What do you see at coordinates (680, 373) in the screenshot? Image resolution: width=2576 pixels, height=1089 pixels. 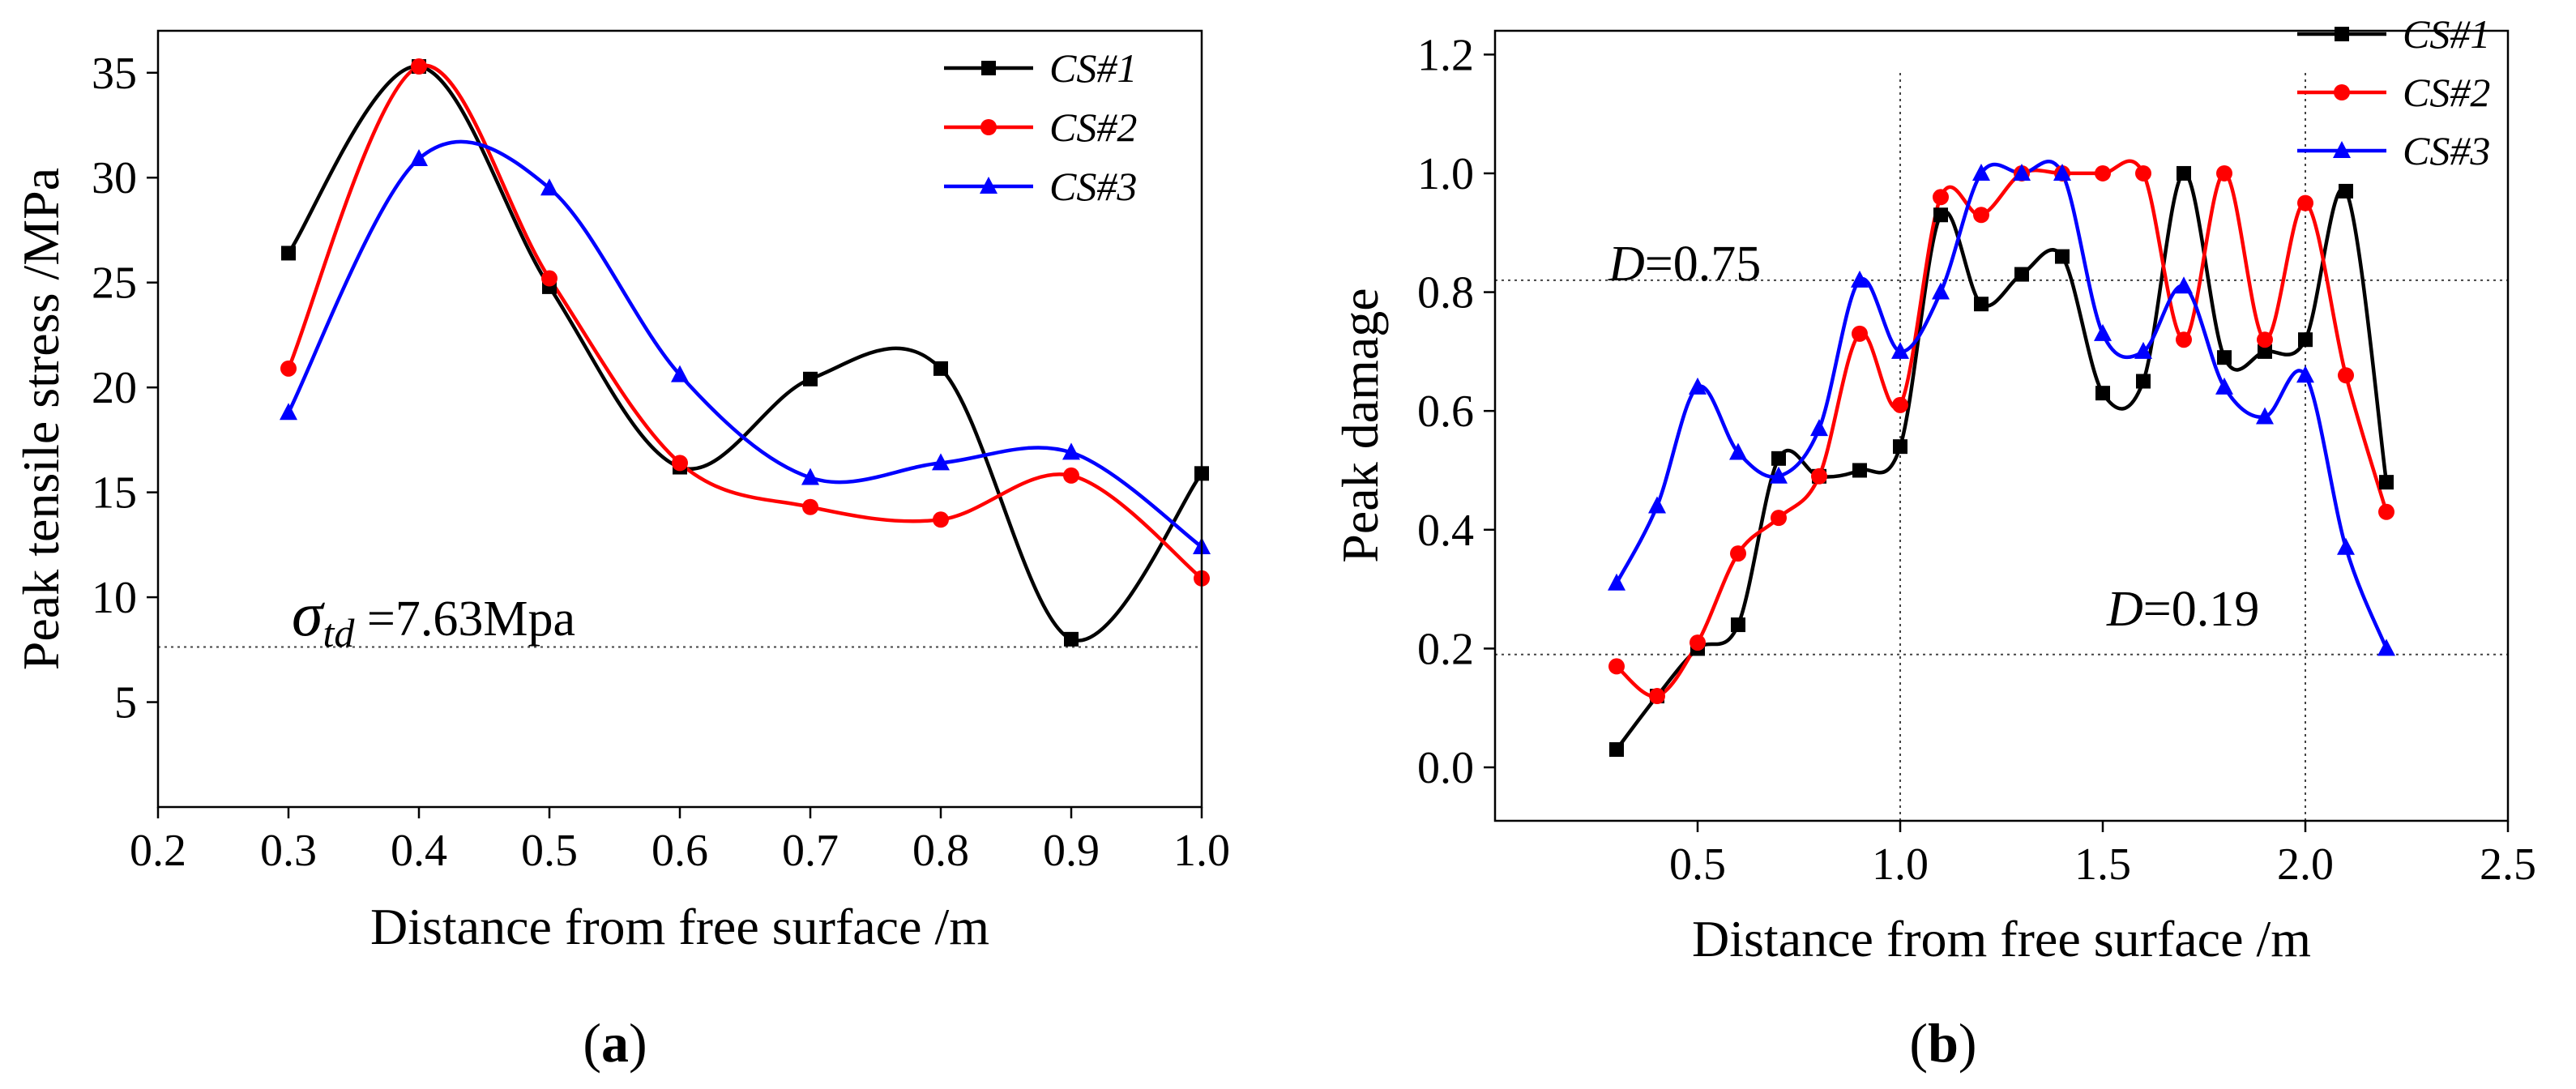 I see `chart-a-point-CS#3-3` at bounding box center [680, 373].